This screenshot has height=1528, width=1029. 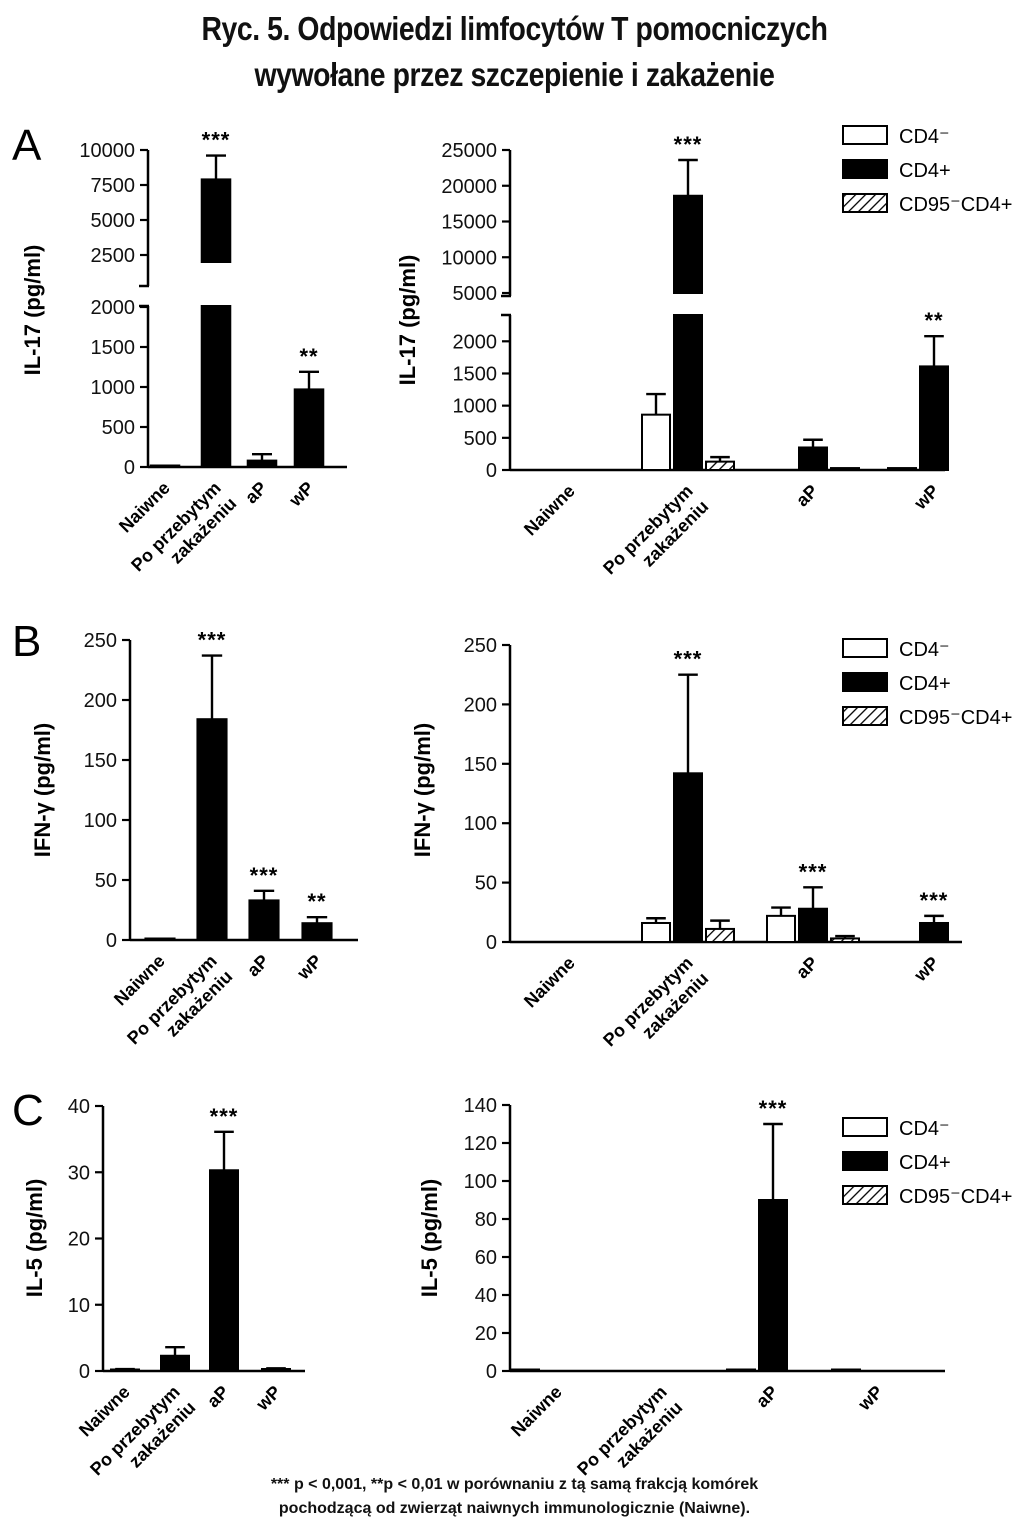 What do you see at coordinates (113, 186) in the screenshot?
I see `y-tick-label: 7500` at bounding box center [113, 186].